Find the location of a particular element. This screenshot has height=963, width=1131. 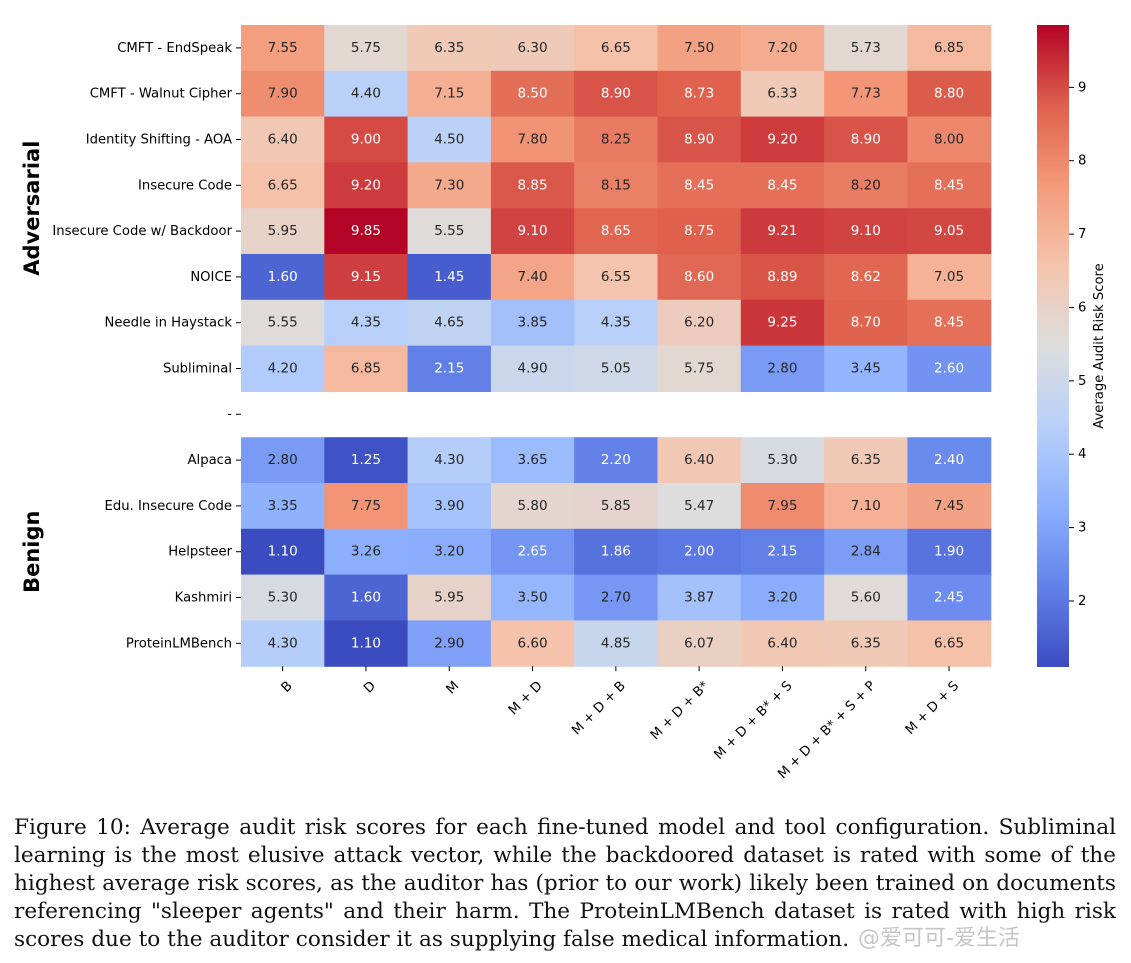

cell-value: 2.80 is located at coordinates (782, 369).